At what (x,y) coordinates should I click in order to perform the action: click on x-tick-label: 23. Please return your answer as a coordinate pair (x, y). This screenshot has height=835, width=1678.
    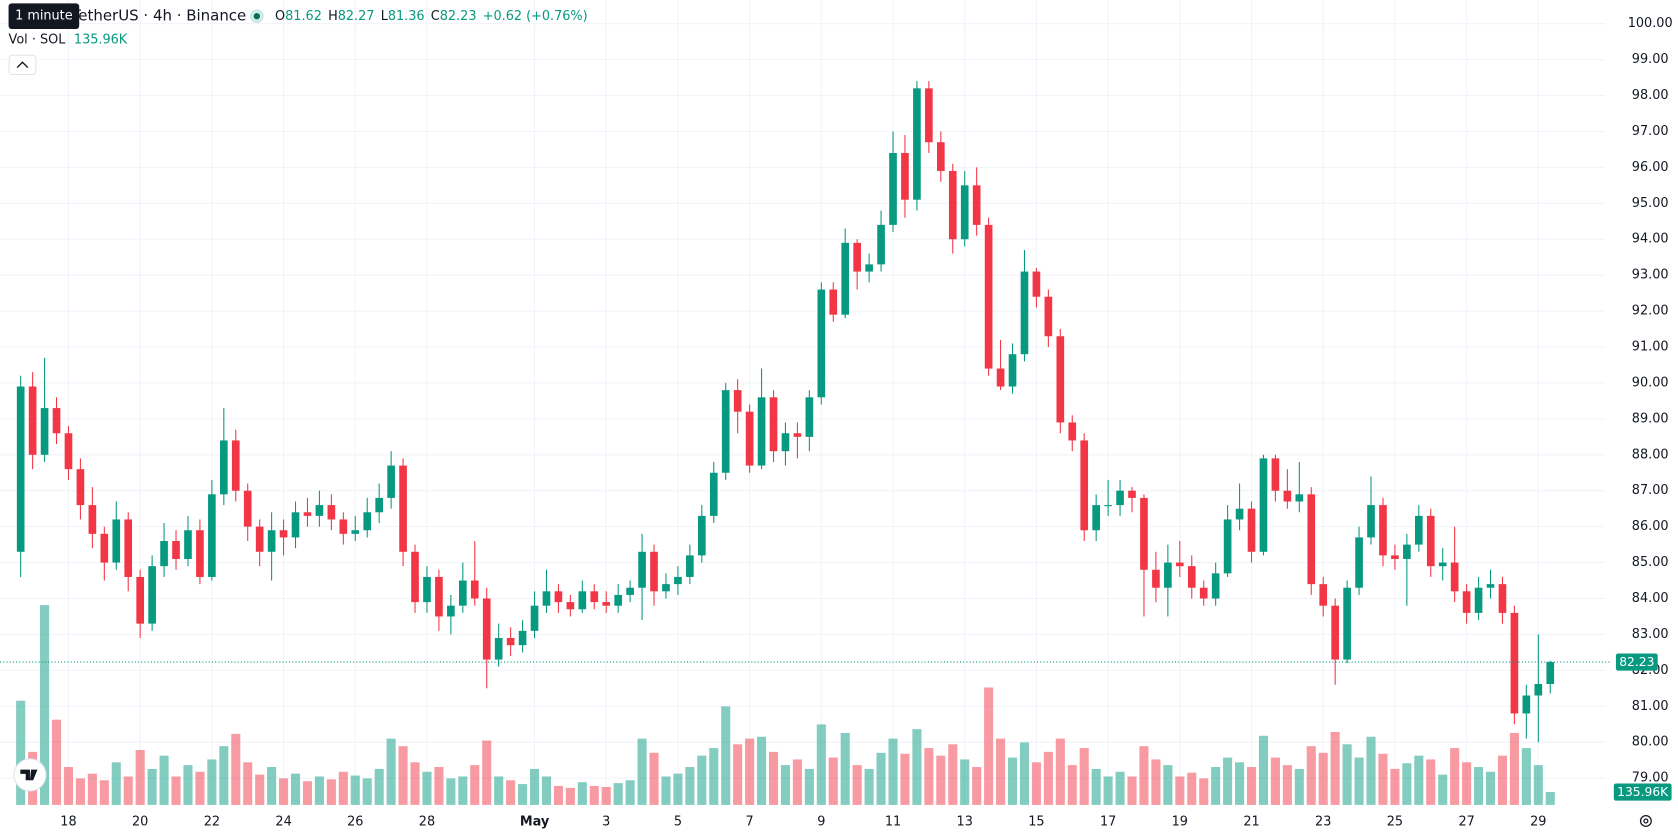
    Looking at the image, I should click on (1323, 822).